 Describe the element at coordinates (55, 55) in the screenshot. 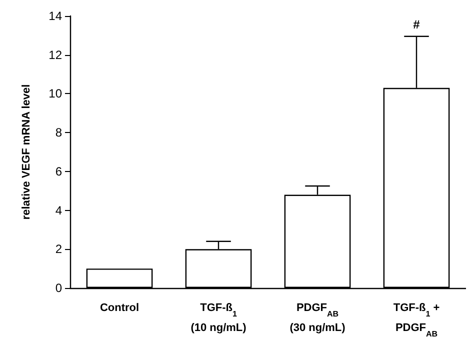

I see `y-tick-label: 12` at that location.